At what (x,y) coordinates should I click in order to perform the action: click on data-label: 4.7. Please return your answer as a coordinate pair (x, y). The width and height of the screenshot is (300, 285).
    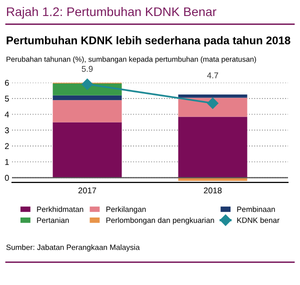
    Looking at the image, I should click on (212, 75).